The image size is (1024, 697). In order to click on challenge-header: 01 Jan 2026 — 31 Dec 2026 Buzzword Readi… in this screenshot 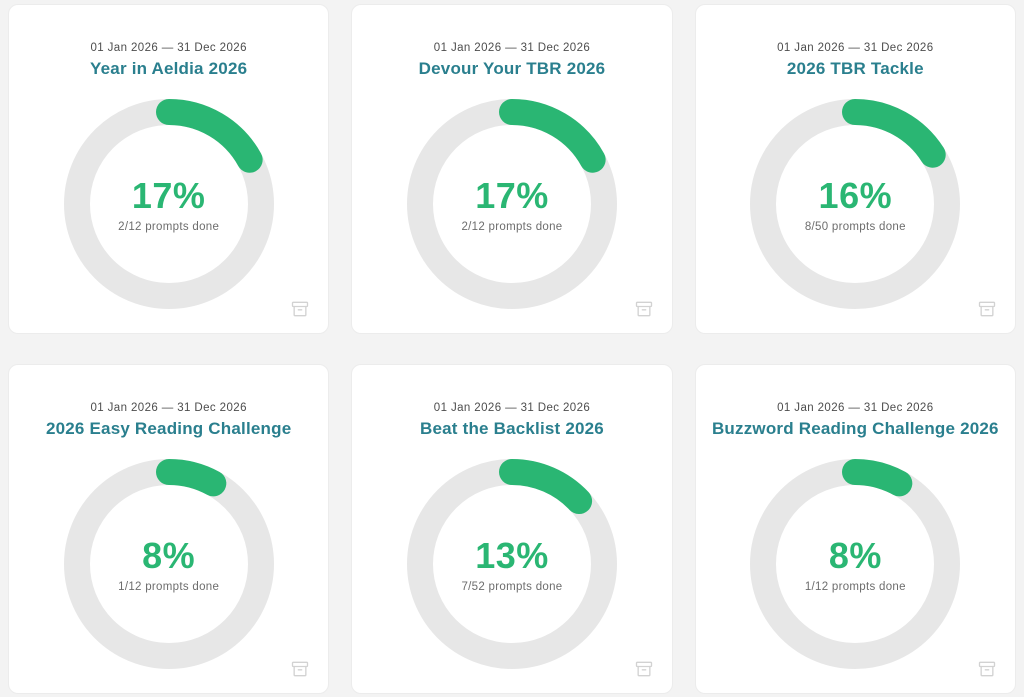, I will do `click(855, 406)`.